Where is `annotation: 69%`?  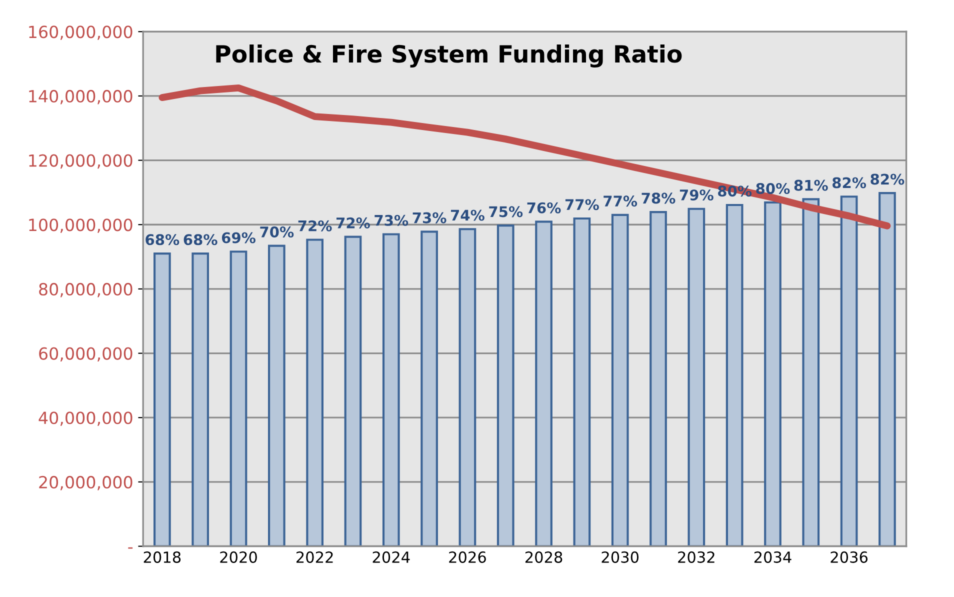 annotation: 69% is located at coordinates (239, 238).